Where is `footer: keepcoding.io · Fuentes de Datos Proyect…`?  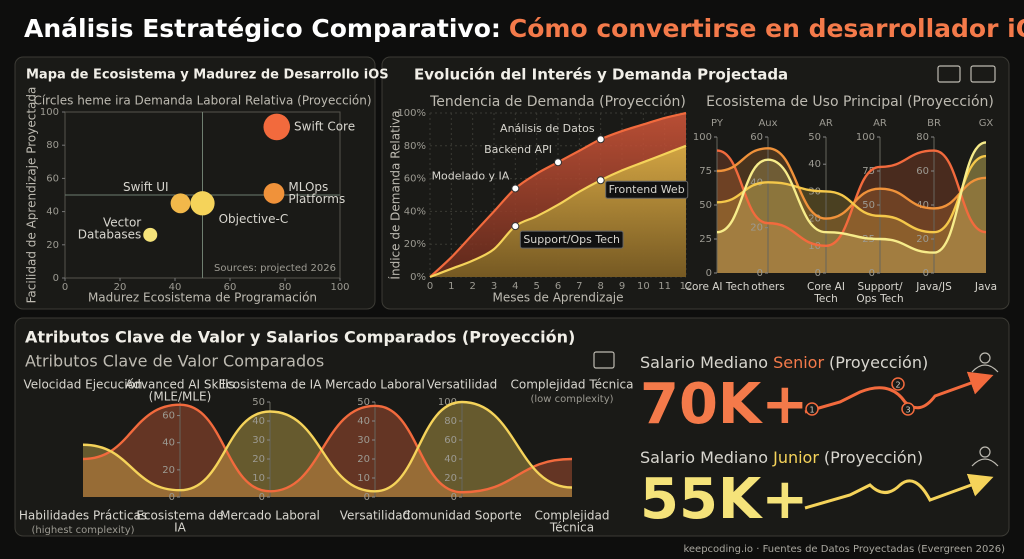
footer: keepcoding.io · Fuentes de Datos Proyect… is located at coordinates (844, 549).